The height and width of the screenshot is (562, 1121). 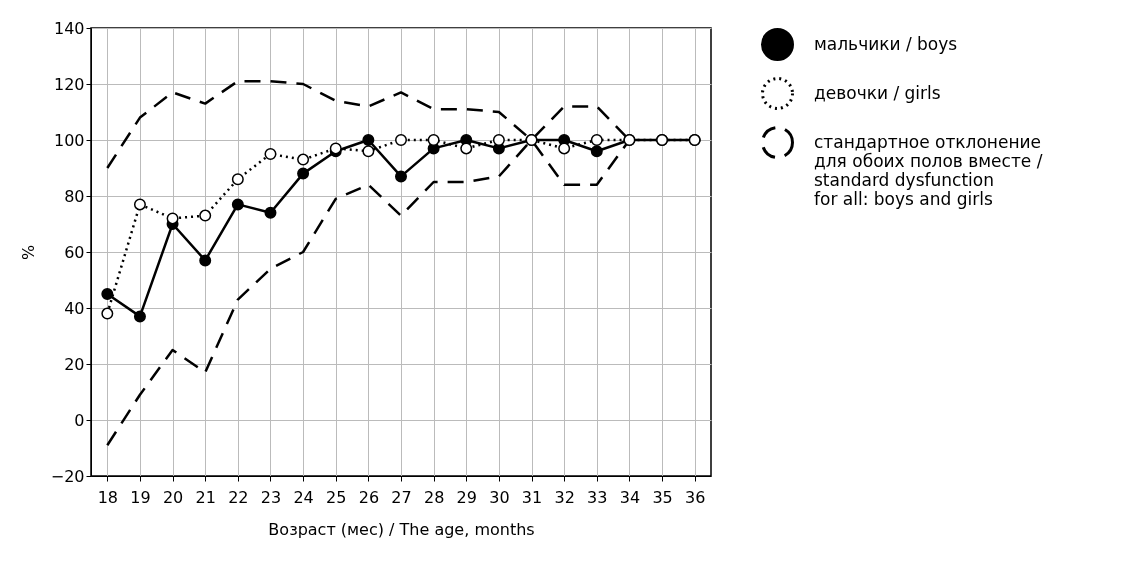 What do you see at coordinates (466, 497) in the screenshot?
I see `x-tick-label: 29` at bounding box center [466, 497].